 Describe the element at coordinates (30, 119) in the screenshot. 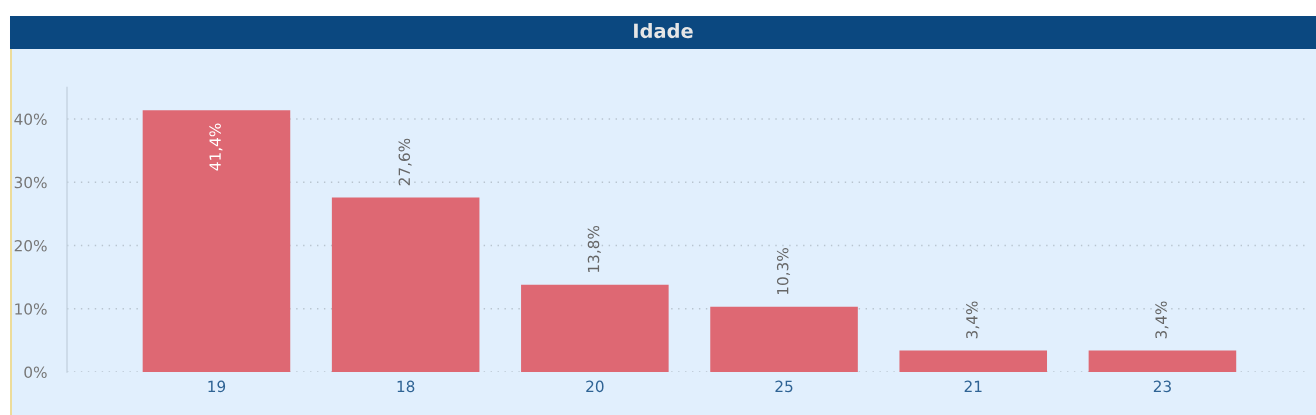

I see `y-tick-label: 40%` at that location.